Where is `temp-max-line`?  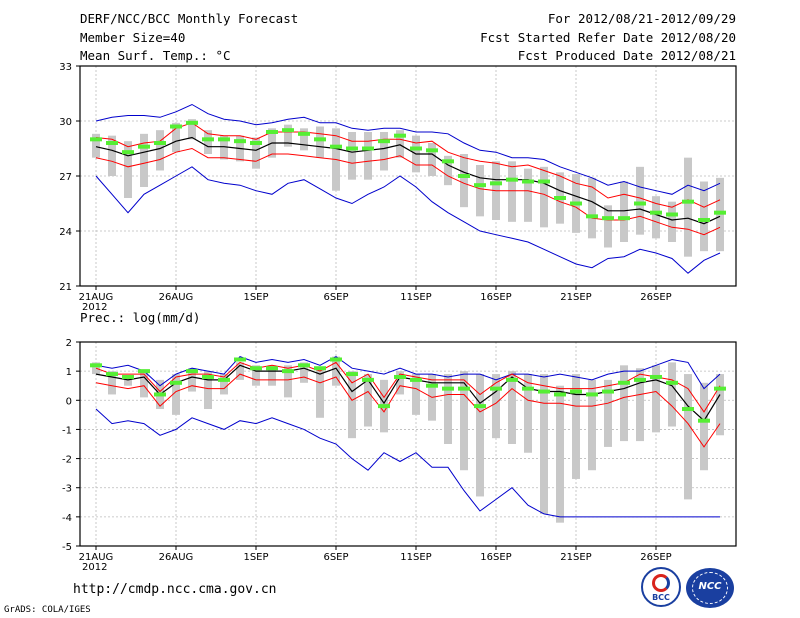 temp-max-line is located at coordinates (408, 149).